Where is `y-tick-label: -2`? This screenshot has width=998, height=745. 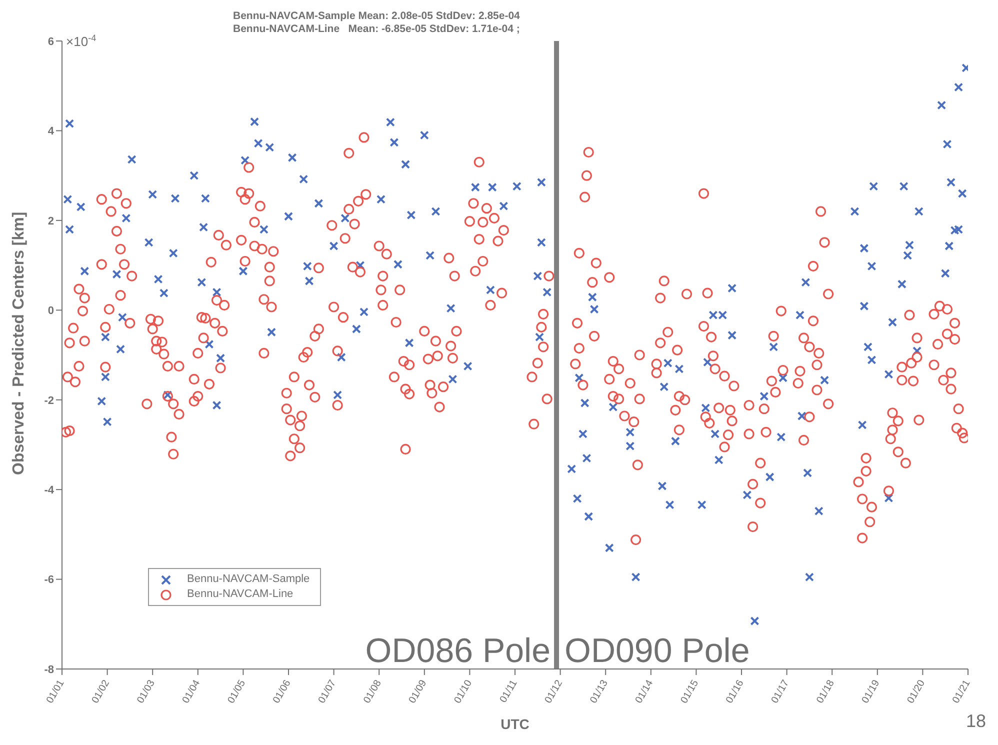
y-tick-label: -2 is located at coordinates (49, 400).